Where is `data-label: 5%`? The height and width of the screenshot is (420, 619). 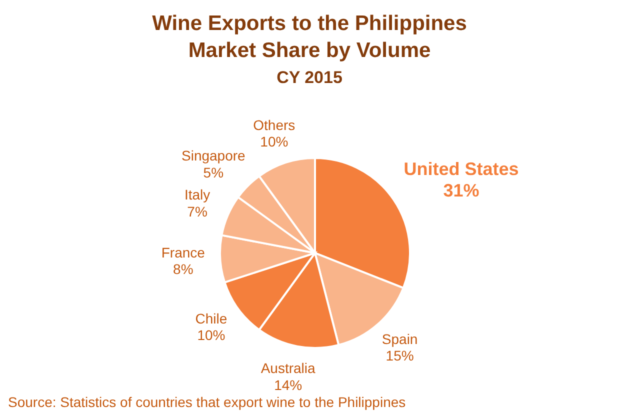 data-label: 5% is located at coordinates (213, 172).